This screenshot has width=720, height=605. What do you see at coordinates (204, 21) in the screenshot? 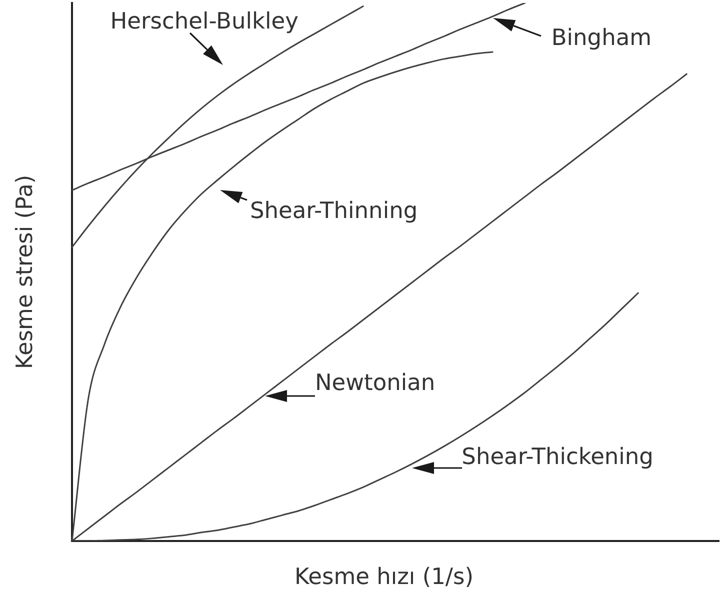
I see `series-label: Herschel-Bulkley` at bounding box center [204, 21].